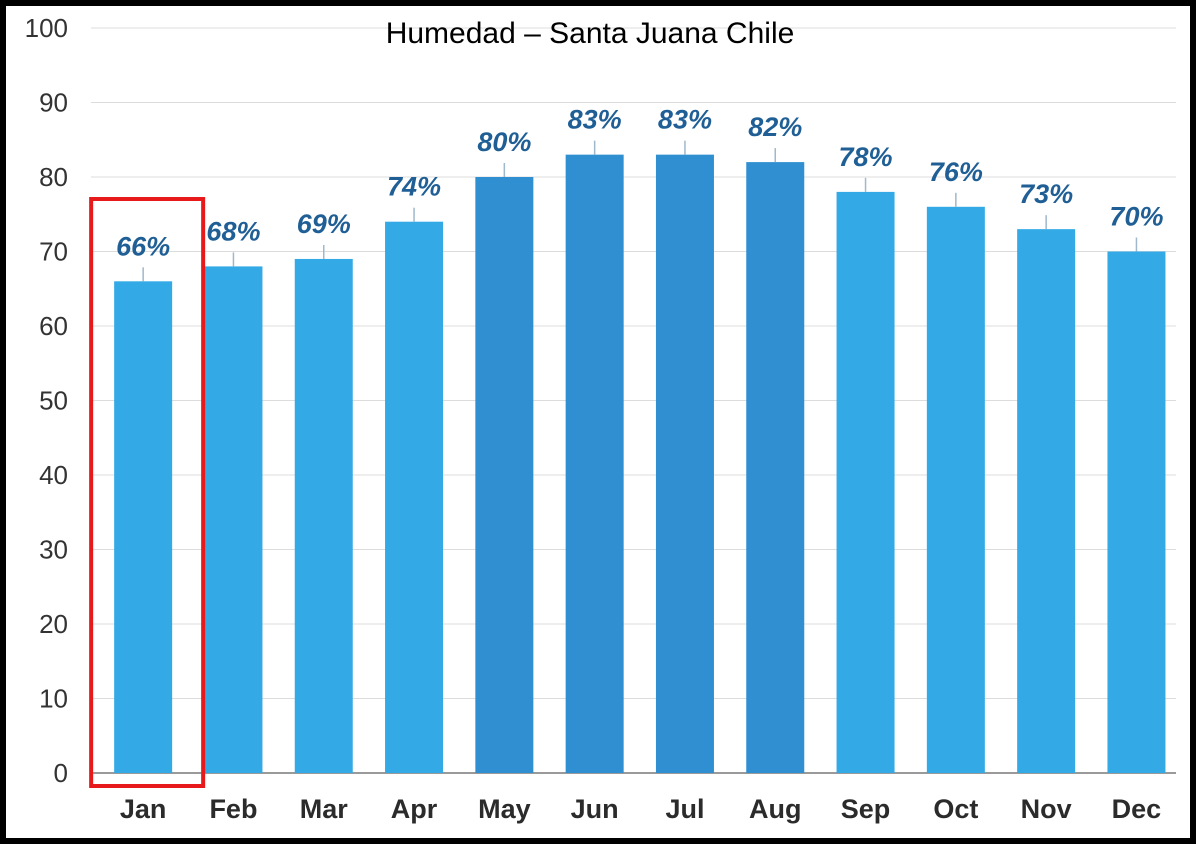  I want to click on category-label-may: May, so click(504, 809).